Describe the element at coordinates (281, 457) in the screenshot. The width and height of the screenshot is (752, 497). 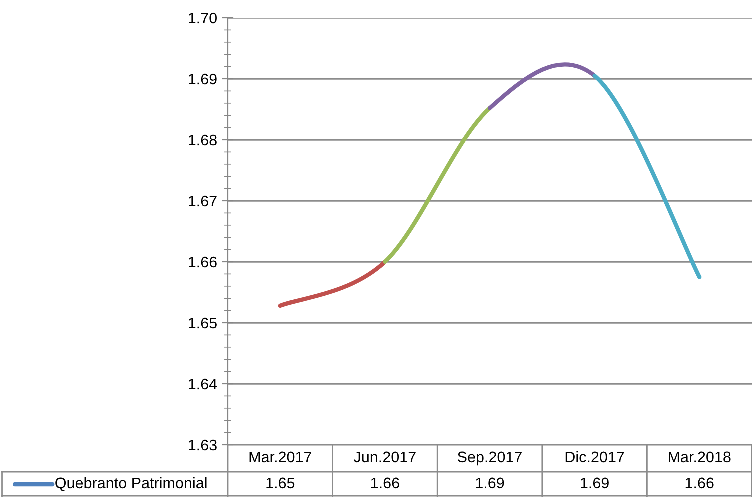
I see `x-tick-label: Mar.2017` at that location.